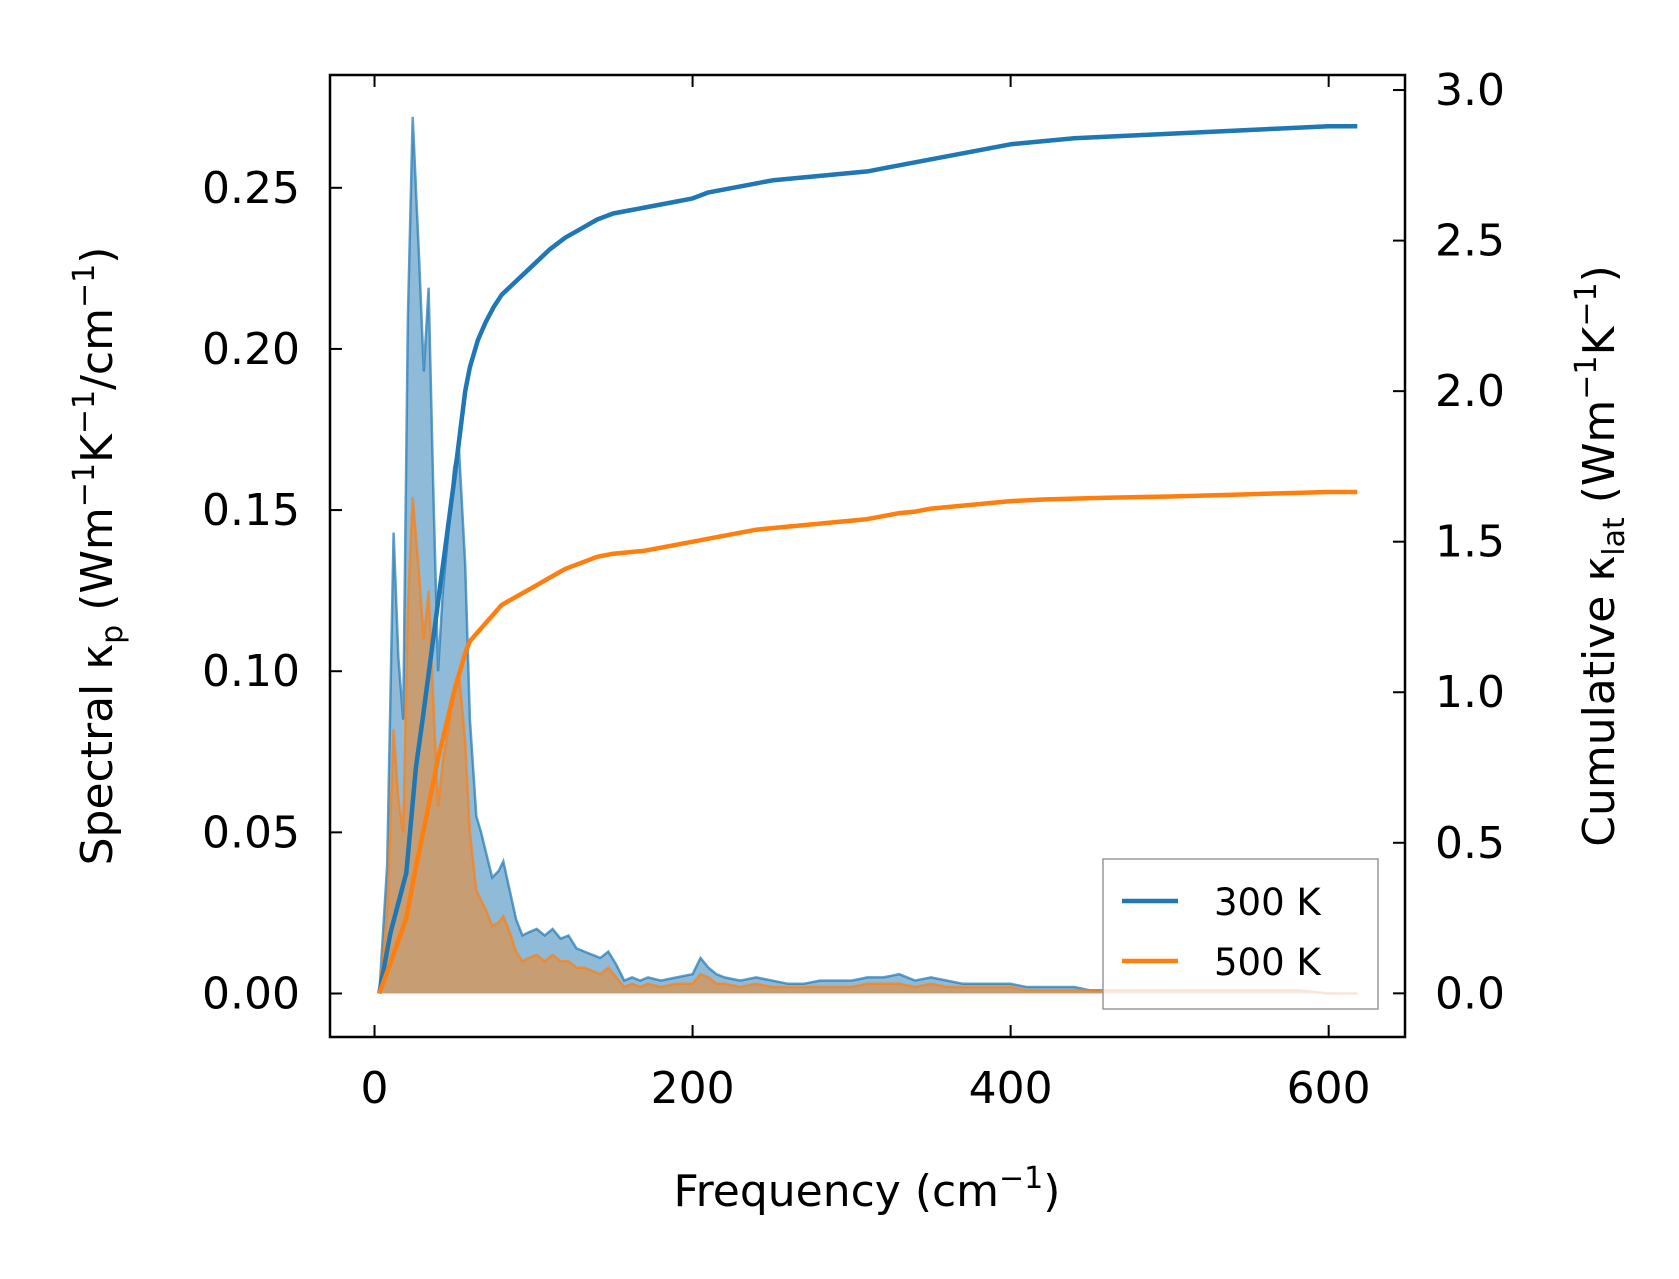 The width and height of the screenshot is (1679, 1279). I want to click on y-tick-label-left: 0.00, so click(251, 993).